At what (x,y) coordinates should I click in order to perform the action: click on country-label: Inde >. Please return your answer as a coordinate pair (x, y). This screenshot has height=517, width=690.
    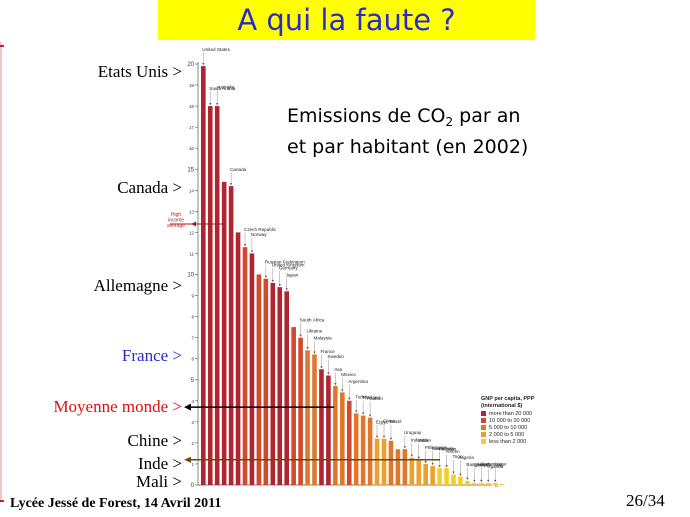
    Looking at the image, I should click on (159, 463).